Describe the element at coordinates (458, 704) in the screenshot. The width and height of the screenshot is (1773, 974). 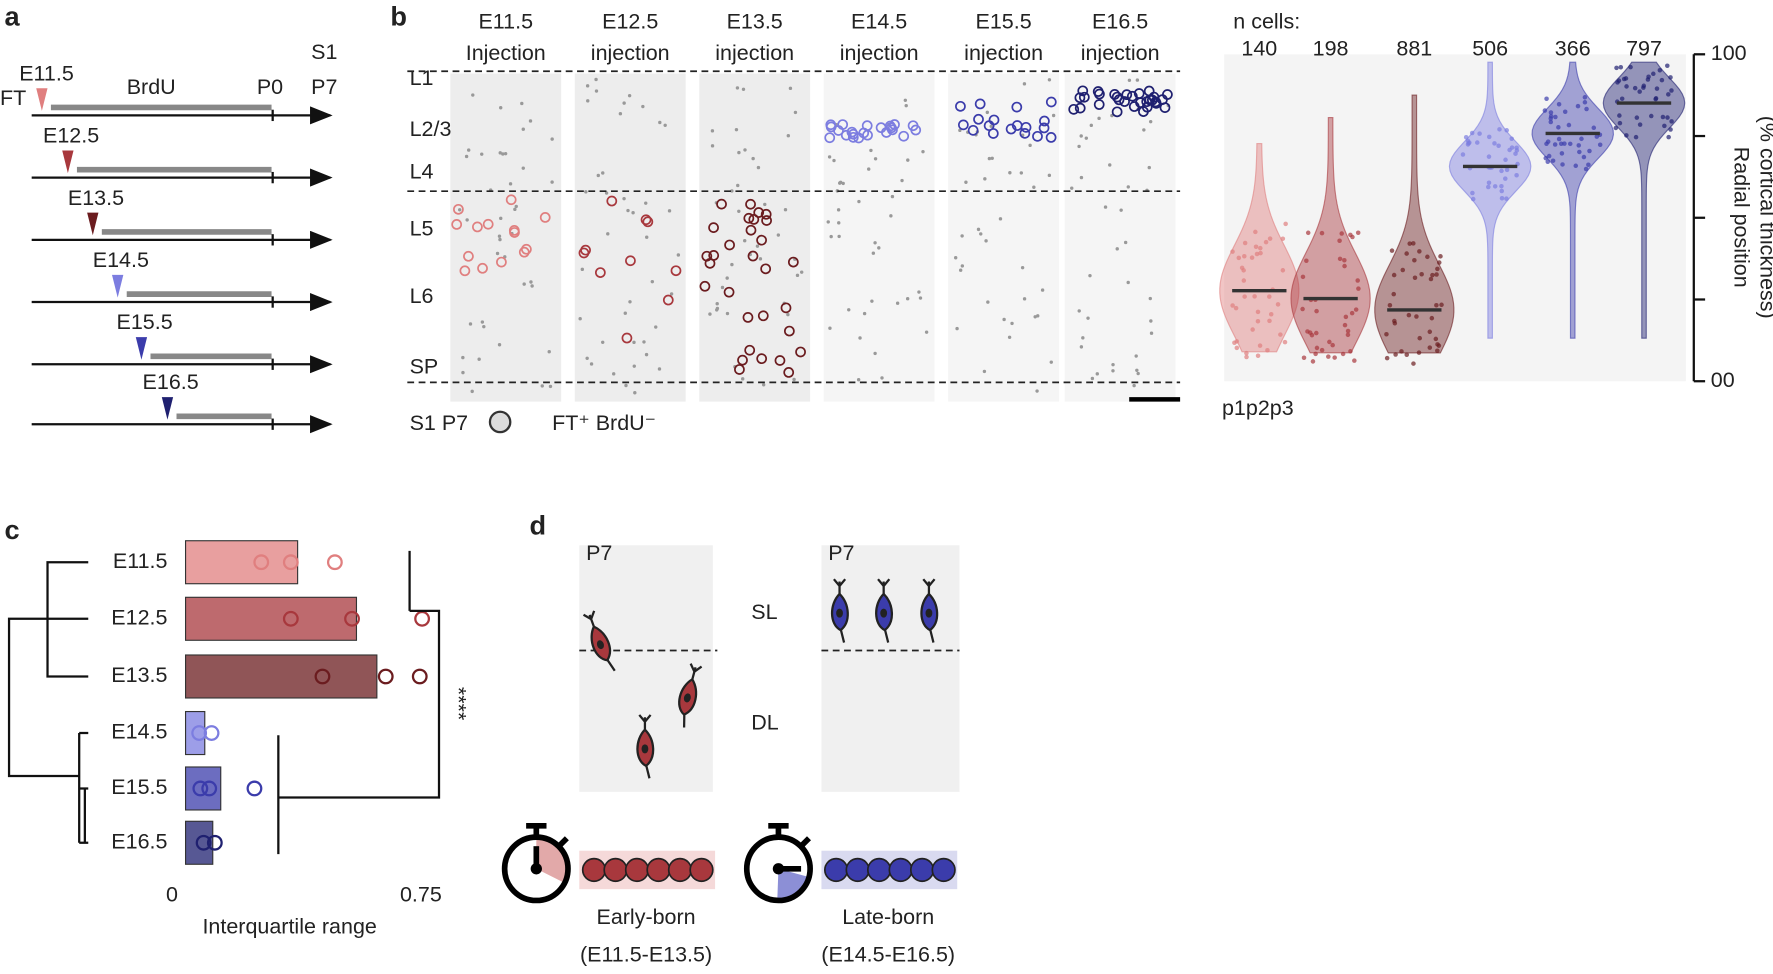
I see `annotation: ****` at that location.